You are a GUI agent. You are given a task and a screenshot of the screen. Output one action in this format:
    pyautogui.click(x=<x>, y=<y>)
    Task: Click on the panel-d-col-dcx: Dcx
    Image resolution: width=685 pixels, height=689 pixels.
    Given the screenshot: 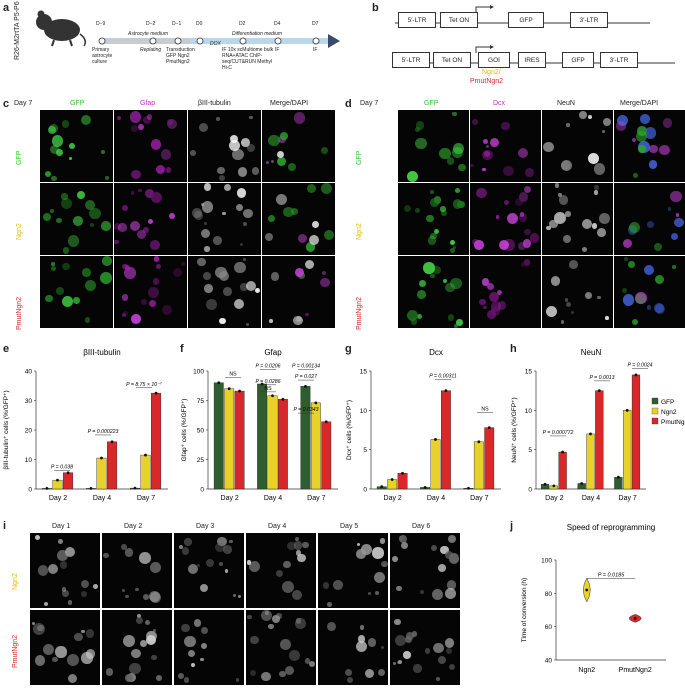 What is the action you would take?
    pyautogui.click(x=499, y=103)
    